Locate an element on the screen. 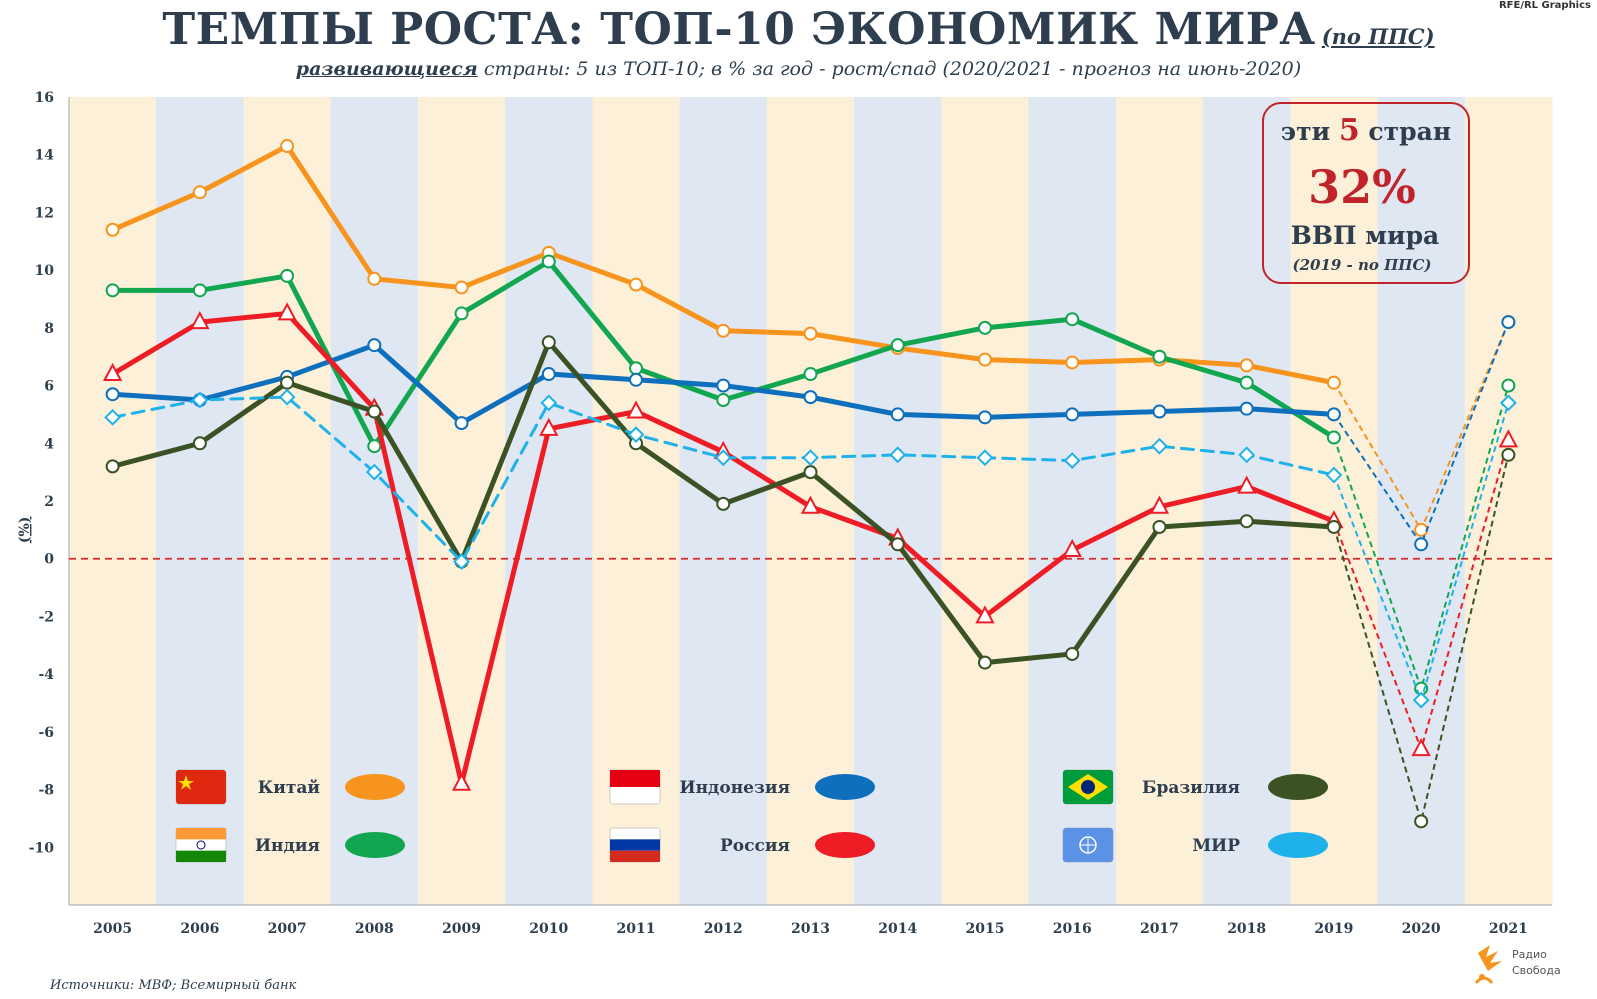 The image size is (1597, 999). y-tick-label: 16 is located at coordinates (44, 98).